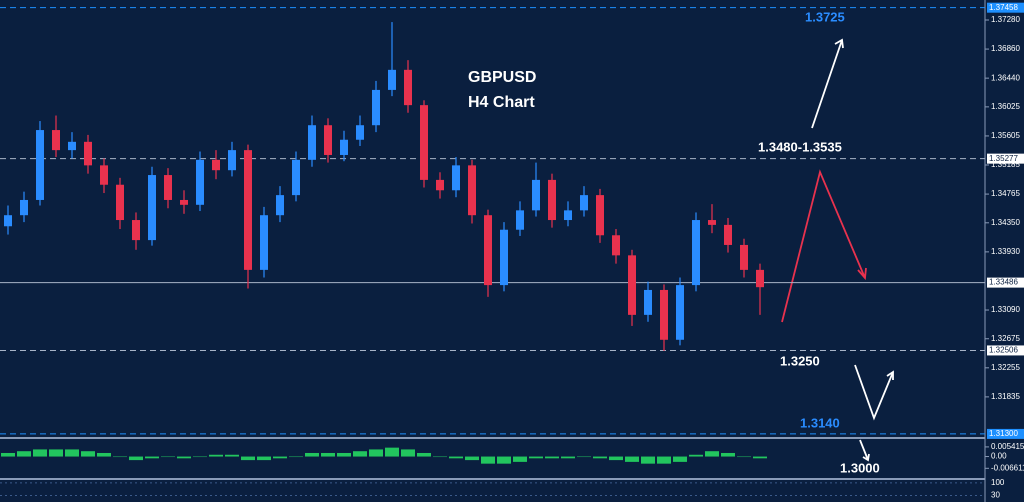  Describe the element at coordinates (1003, 158) in the screenshot. I see `price-label: 1.35277` at that location.